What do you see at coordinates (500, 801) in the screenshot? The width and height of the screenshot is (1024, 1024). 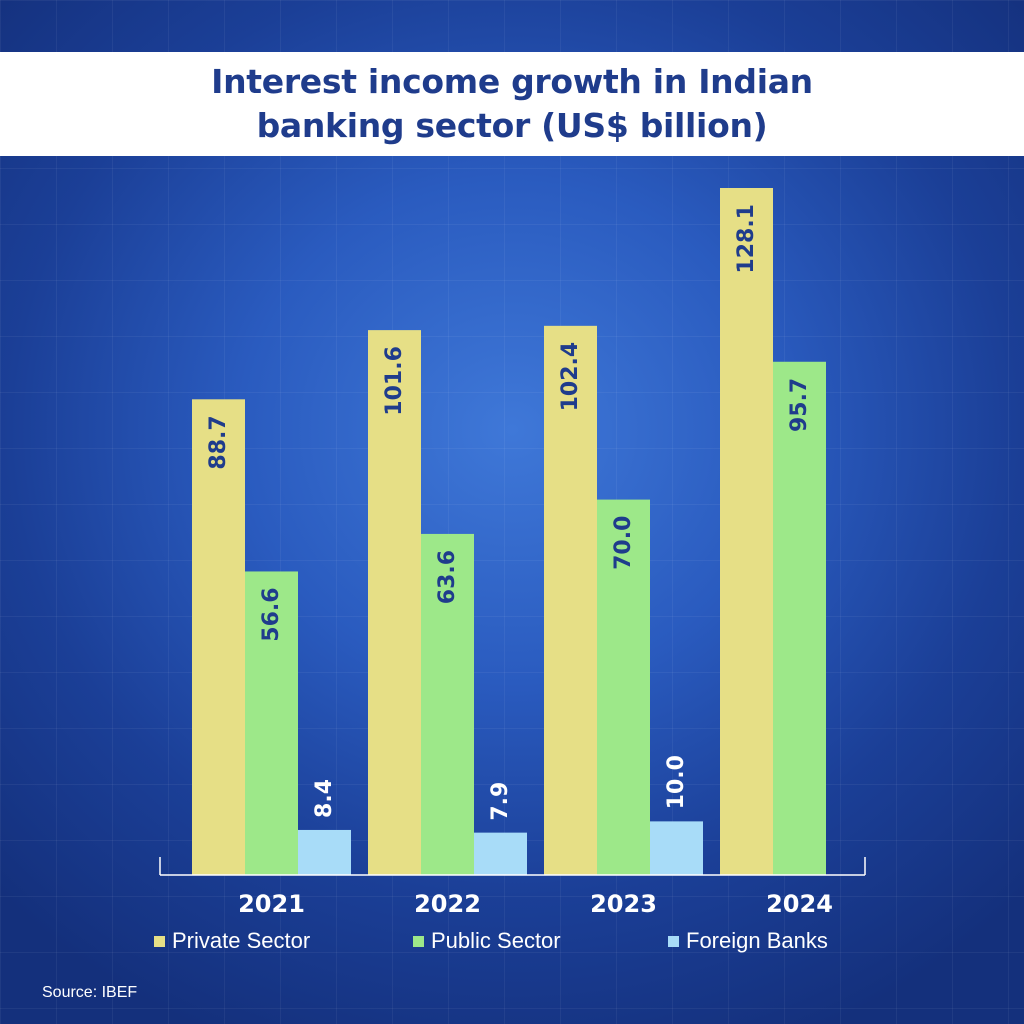 I see `data-label-foreign-banks-2022: 7.9` at bounding box center [500, 801].